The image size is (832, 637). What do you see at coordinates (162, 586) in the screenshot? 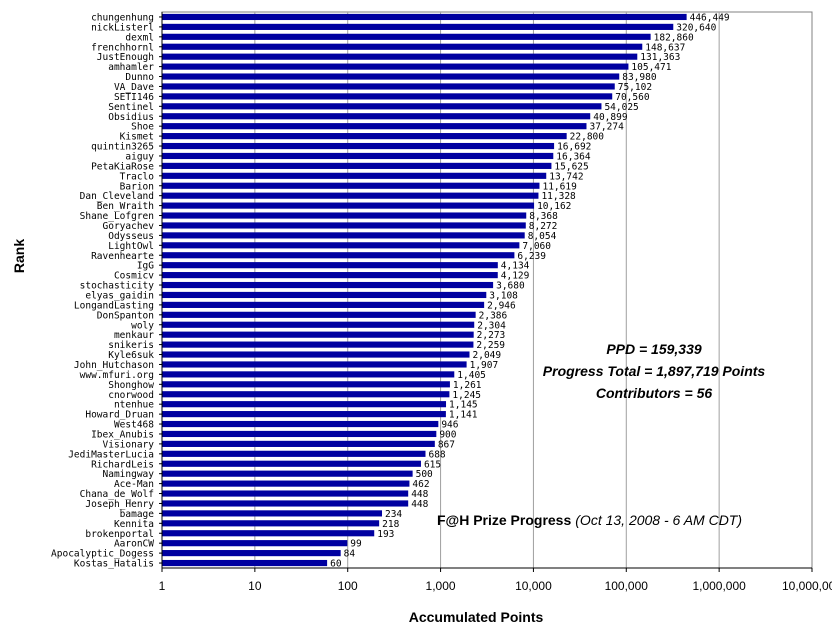
I see `x-tick-label: 1` at bounding box center [162, 586].